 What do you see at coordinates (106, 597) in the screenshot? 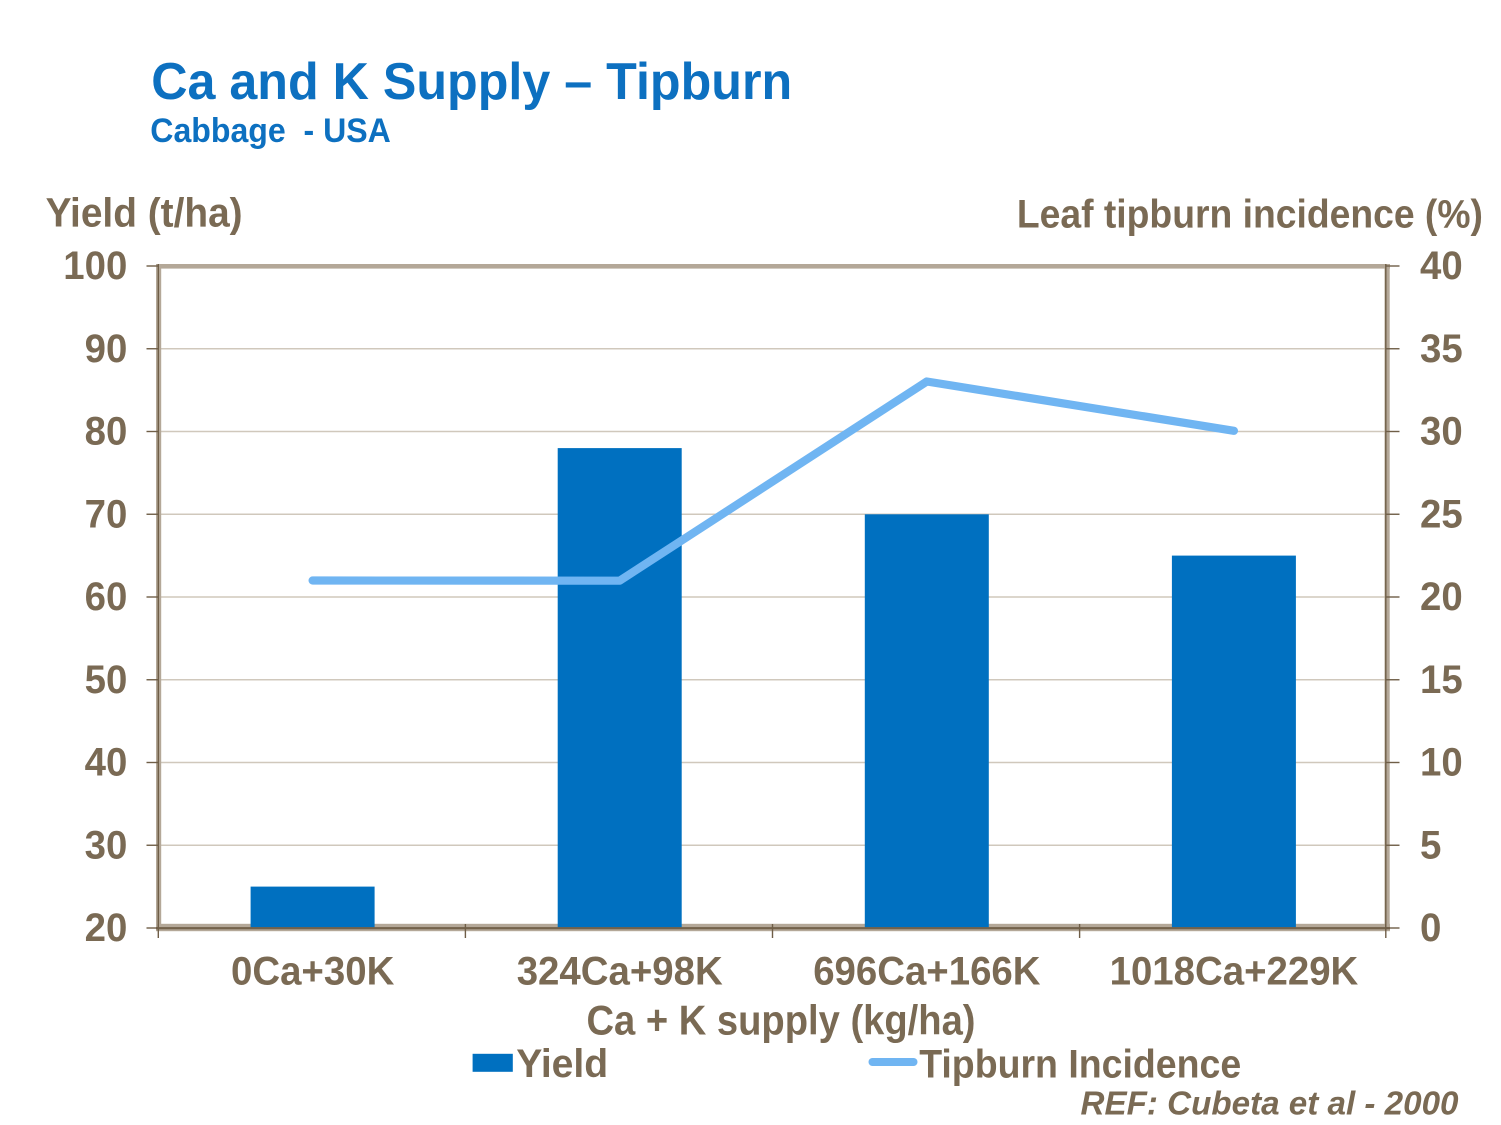
I see `svg-text: 60` at bounding box center [106, 597].